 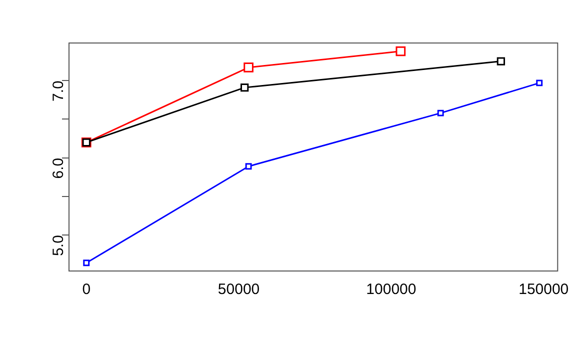 What do you see at coordinates (239, 289) in the screenshot?
I see `x-tick-label: 50000` at bounding box center [239, 289].